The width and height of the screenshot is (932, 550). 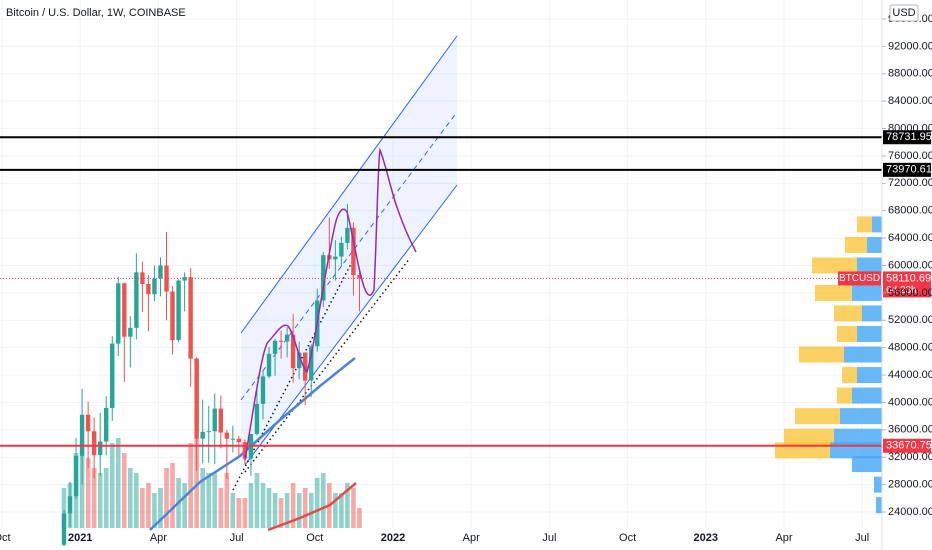 I want to click on volume-profile, so click(x=828, y=365).